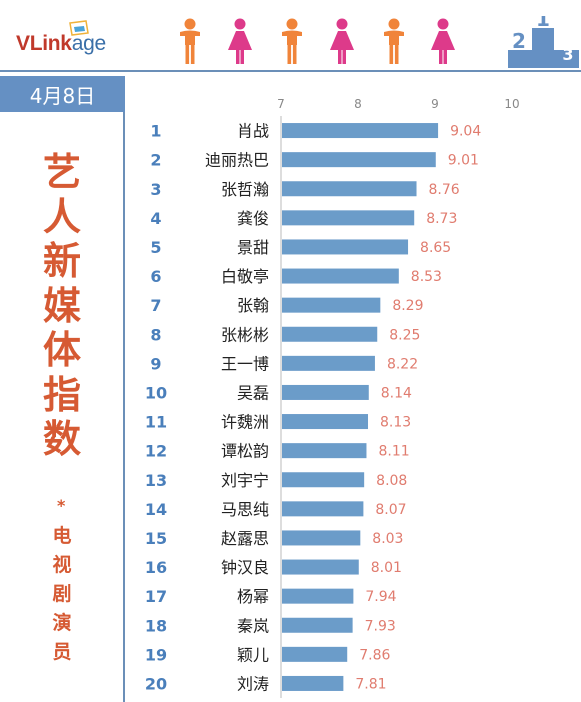  Describe the element at coordinates (519, 41) in the screenshot. I see `podium-label-2: 2` at that location.